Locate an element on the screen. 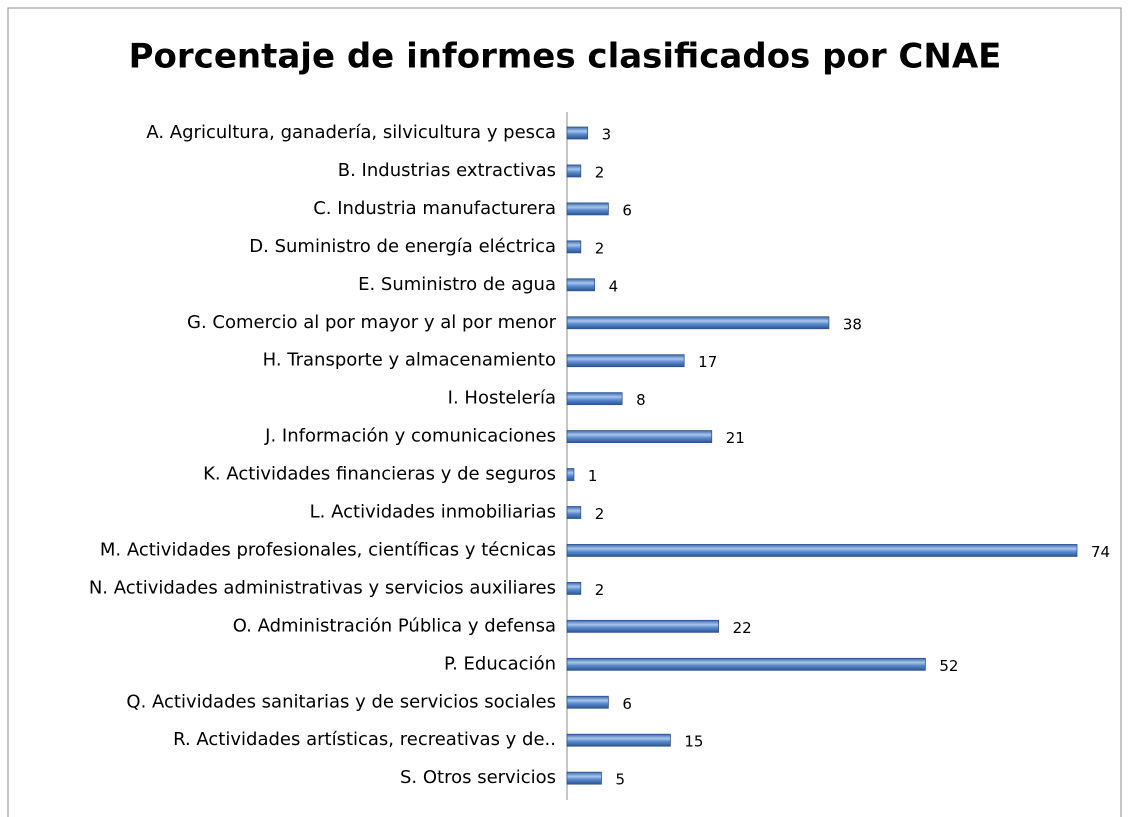 Image resolution: width=1130 pixels, height=817 pixels. category-label: E. Suministro de agua is located at coordinates (457, 284).